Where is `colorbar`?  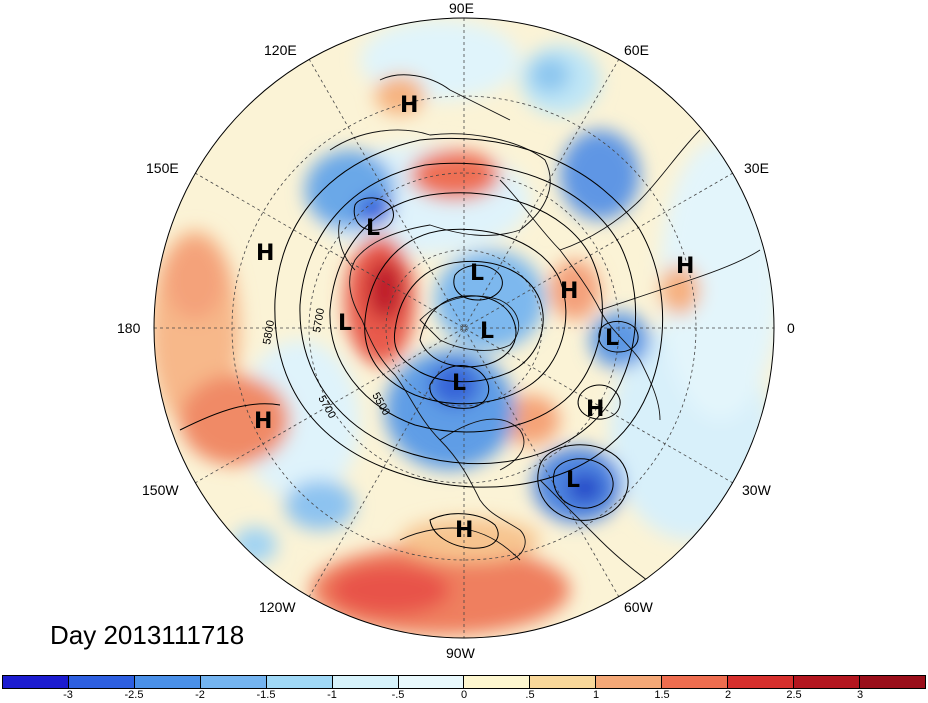 colorbar is located at coordinates (464, 682).